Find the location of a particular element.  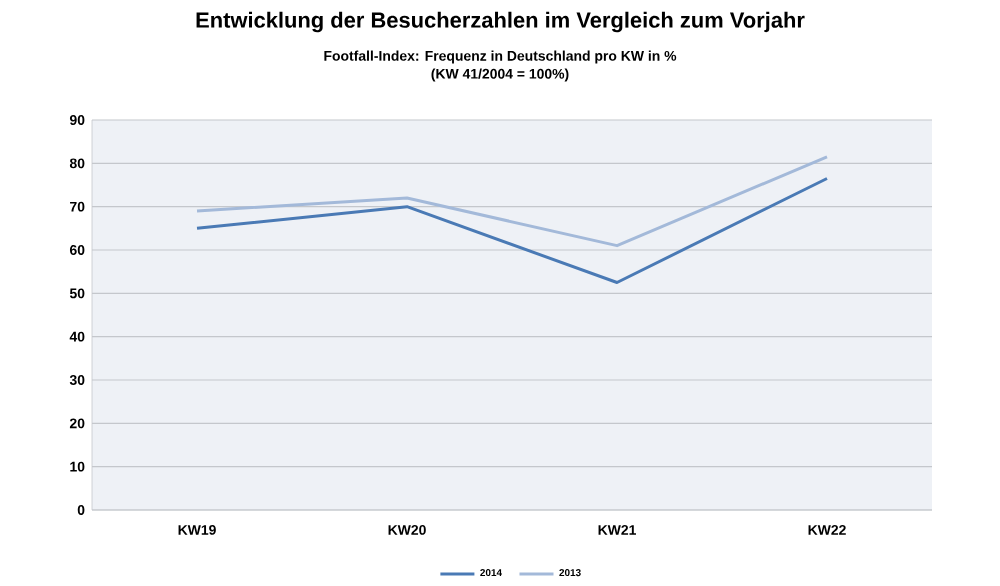

chart-title: Entwicklung der Besucherzahlen im Vergleich zum Vorjahr is located at coordinates (500, 21).